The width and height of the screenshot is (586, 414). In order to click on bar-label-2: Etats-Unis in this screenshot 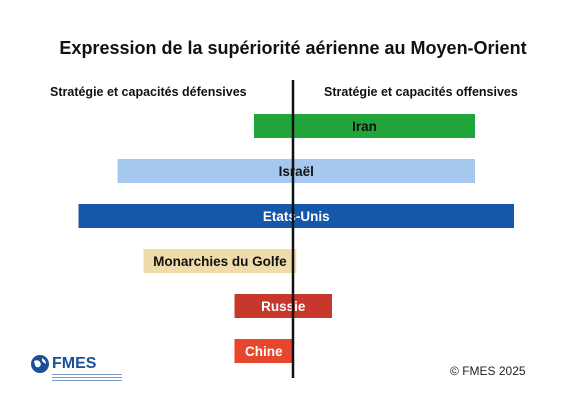, I will do `click(296, 216)`.